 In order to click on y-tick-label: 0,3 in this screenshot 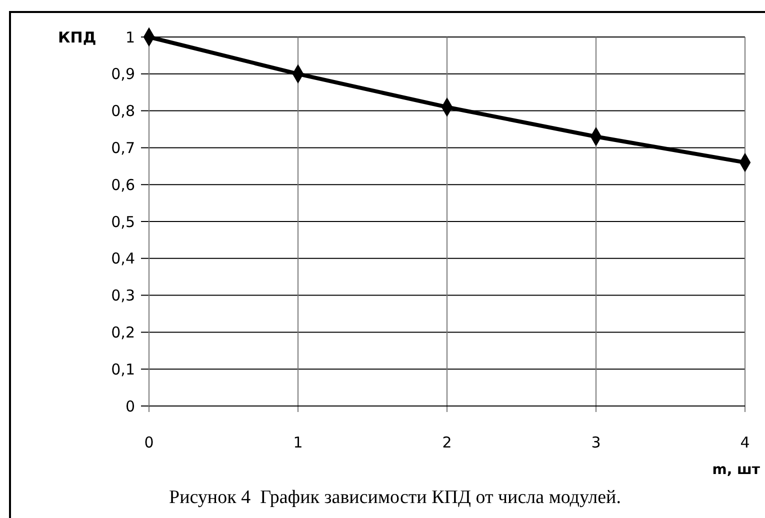, I will do `click(123, 295)`.